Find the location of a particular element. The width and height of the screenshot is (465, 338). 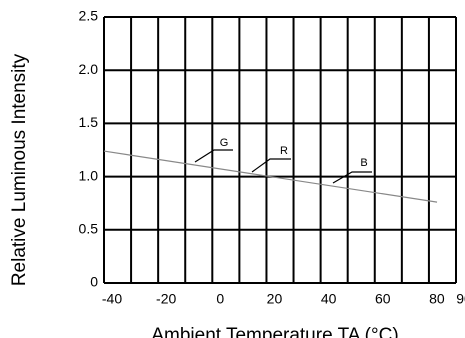

y-tick-label: 0 is located at coordinates (94, 282).